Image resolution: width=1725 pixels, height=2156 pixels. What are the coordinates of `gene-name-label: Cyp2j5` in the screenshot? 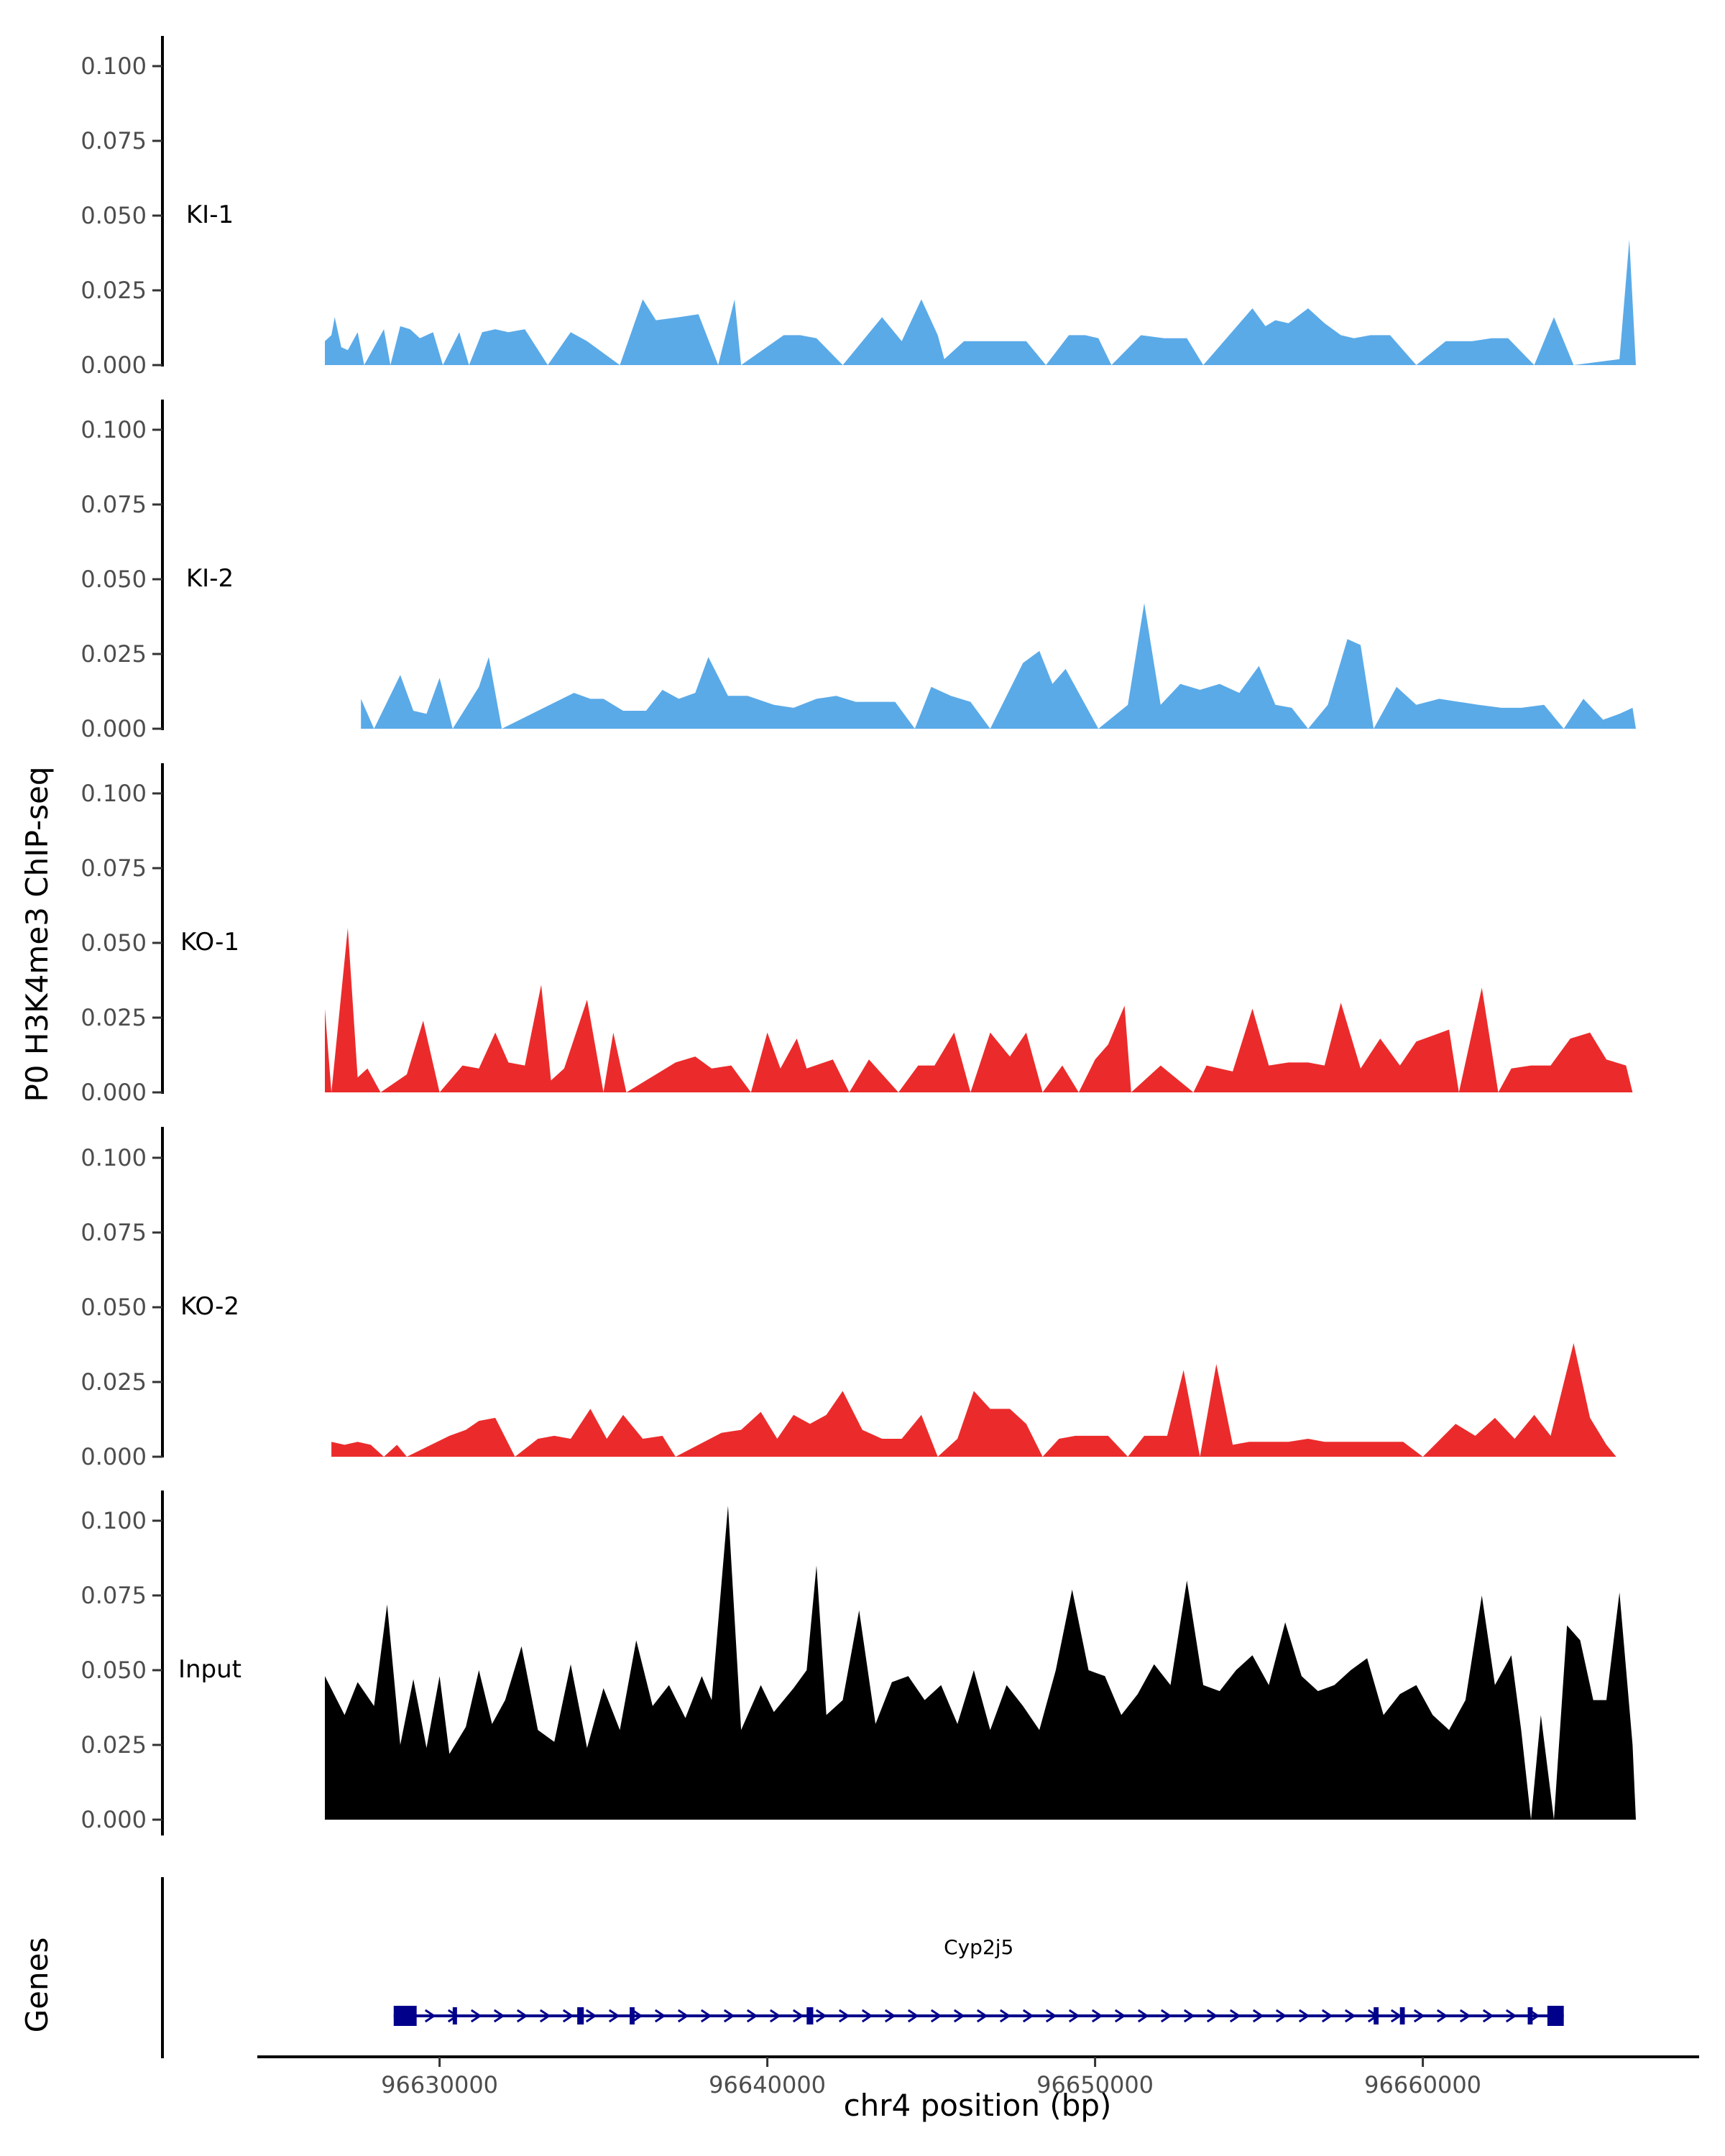 It's located at (978, 1947).